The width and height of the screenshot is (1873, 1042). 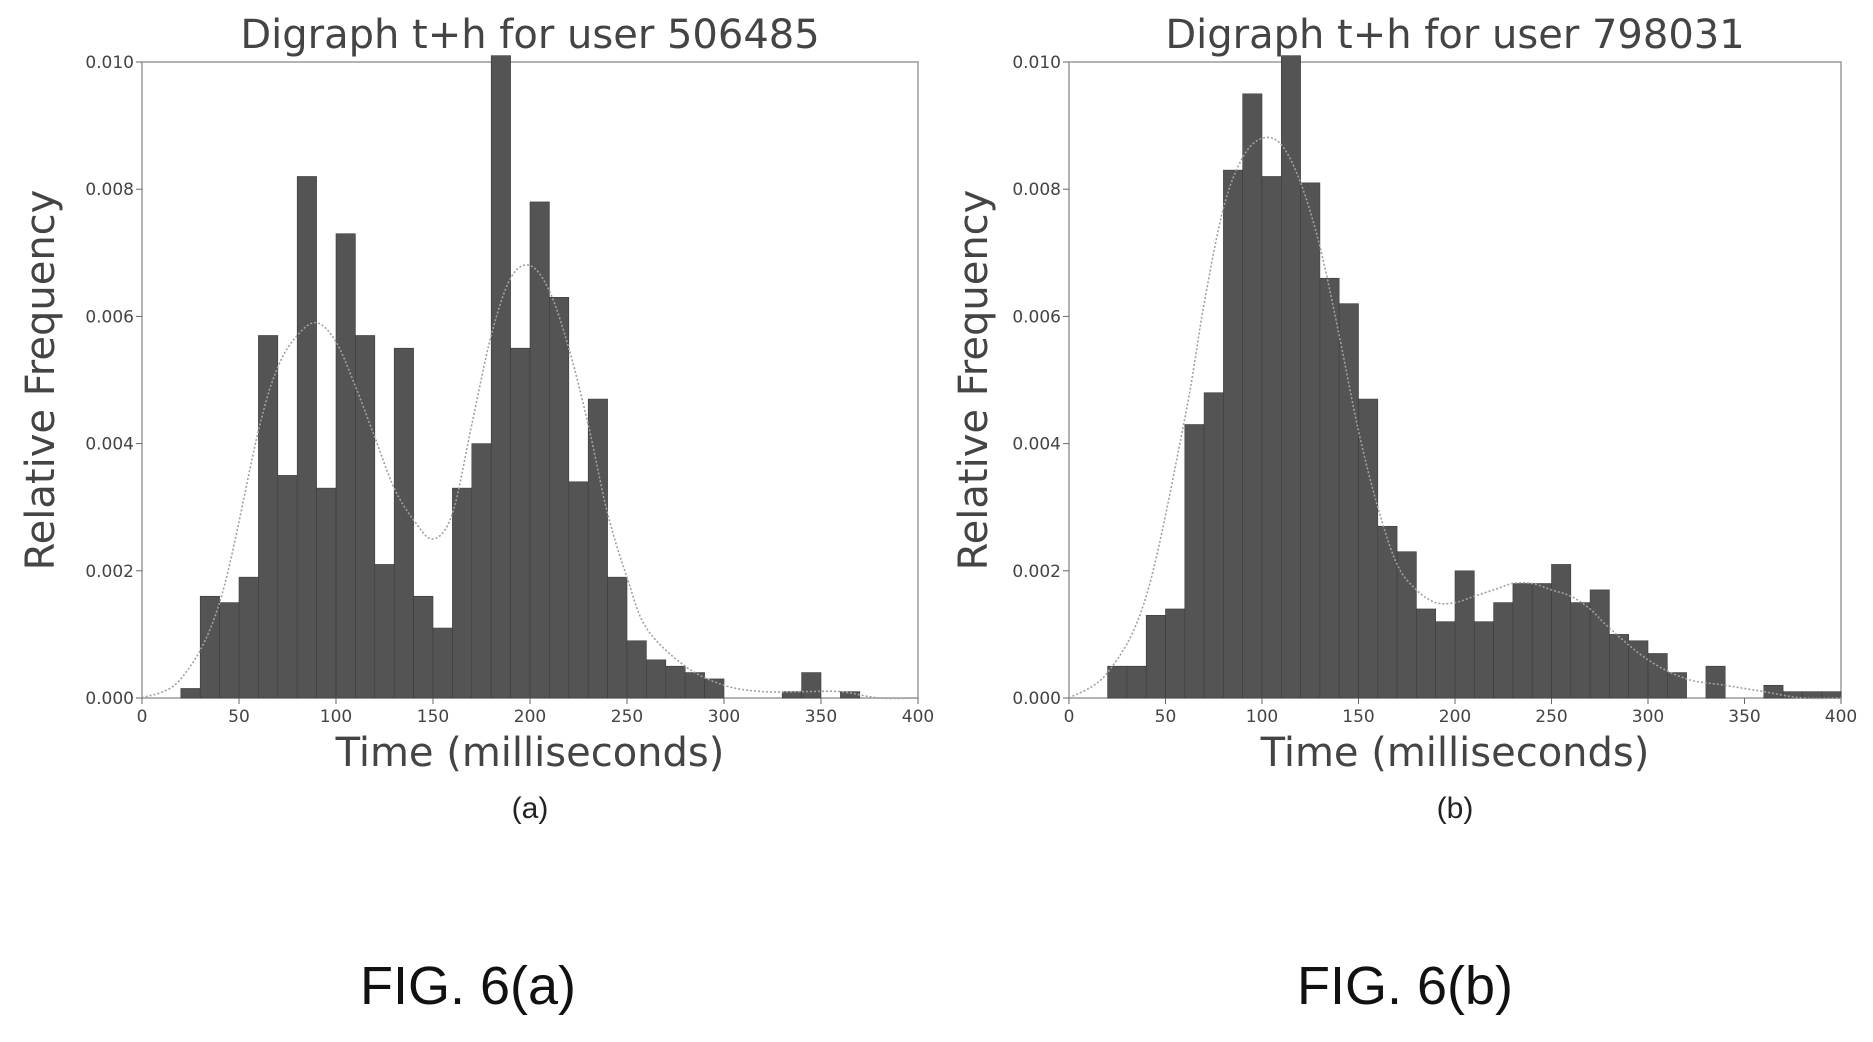 I want to click on charta-y-tick-label-2: 0.004, so click(x=109, y=445).